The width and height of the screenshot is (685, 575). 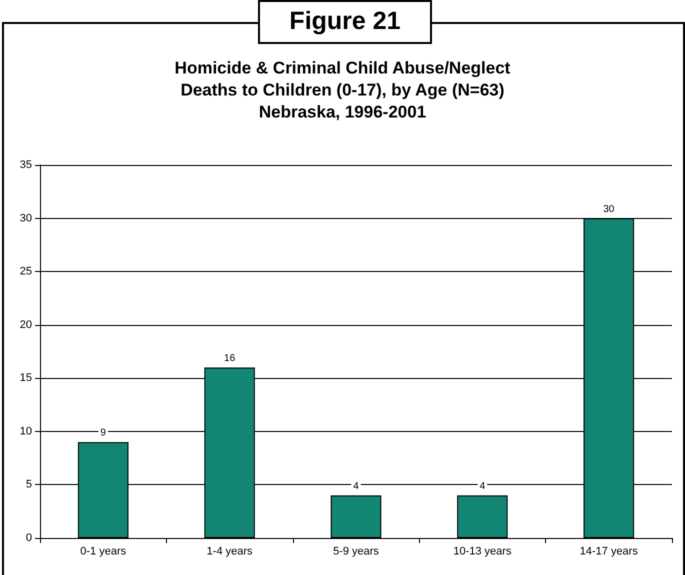 What do you see at coordinates (345, 22) in the screenshot?
I see `caption: Figure 21` at bounding box center [345, 22].